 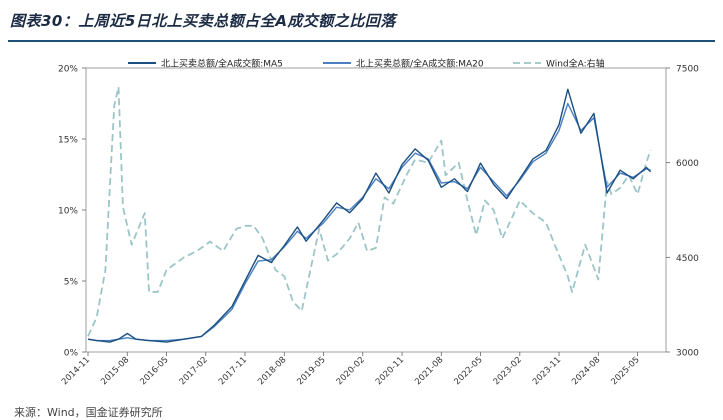 I want to click on x-tick-label: 2021-08, so click(x=429, y=371).